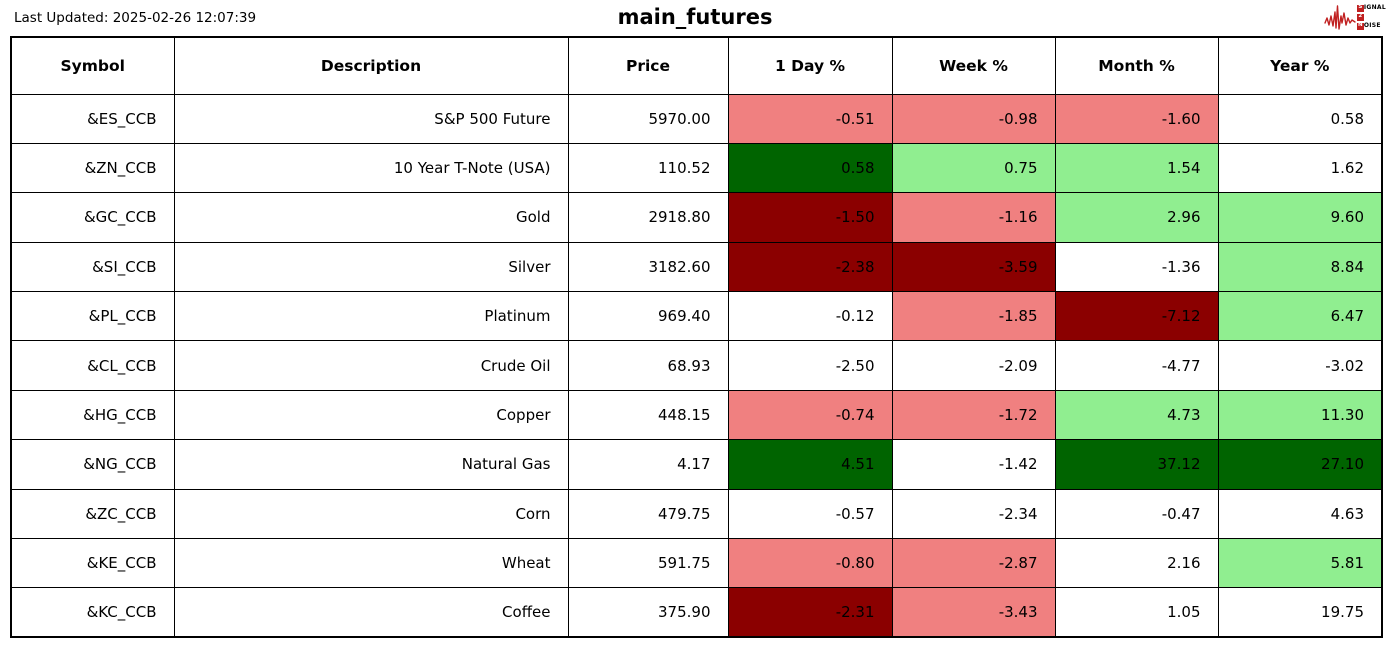  Describe the element at coordinates (1136, 168) in the screenshot. I see `month-pct-cell: 1.54` at that location.